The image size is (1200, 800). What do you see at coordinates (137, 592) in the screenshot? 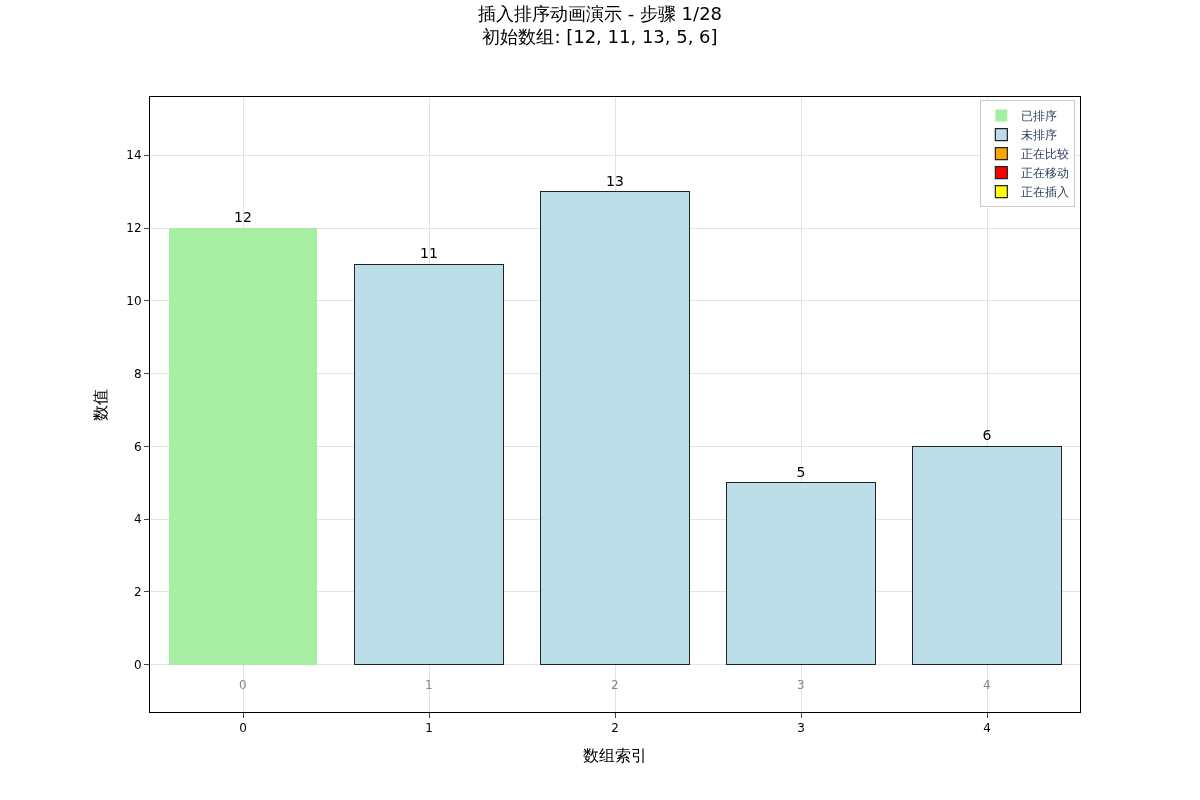
I see `y-tick-label: 2` at bounding box center [137, 592].